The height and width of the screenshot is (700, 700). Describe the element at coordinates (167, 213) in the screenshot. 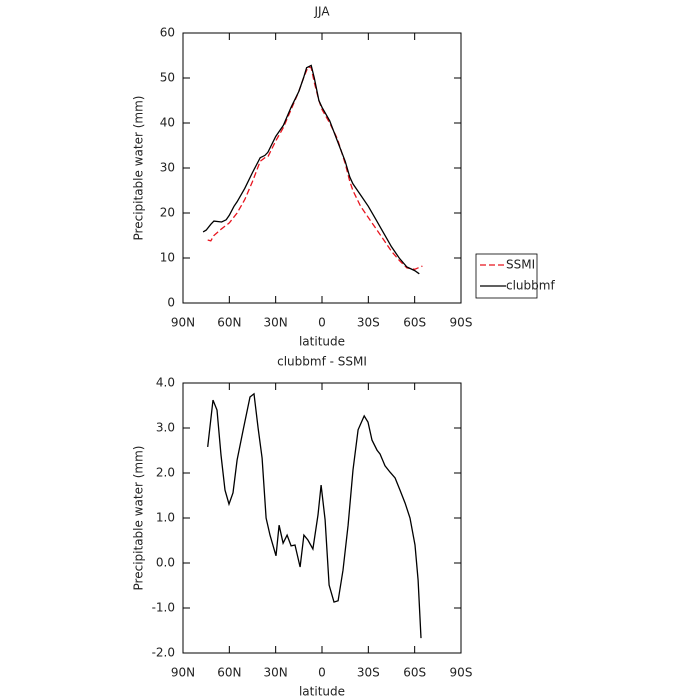

I see `y-tick-label: 20` at that location.